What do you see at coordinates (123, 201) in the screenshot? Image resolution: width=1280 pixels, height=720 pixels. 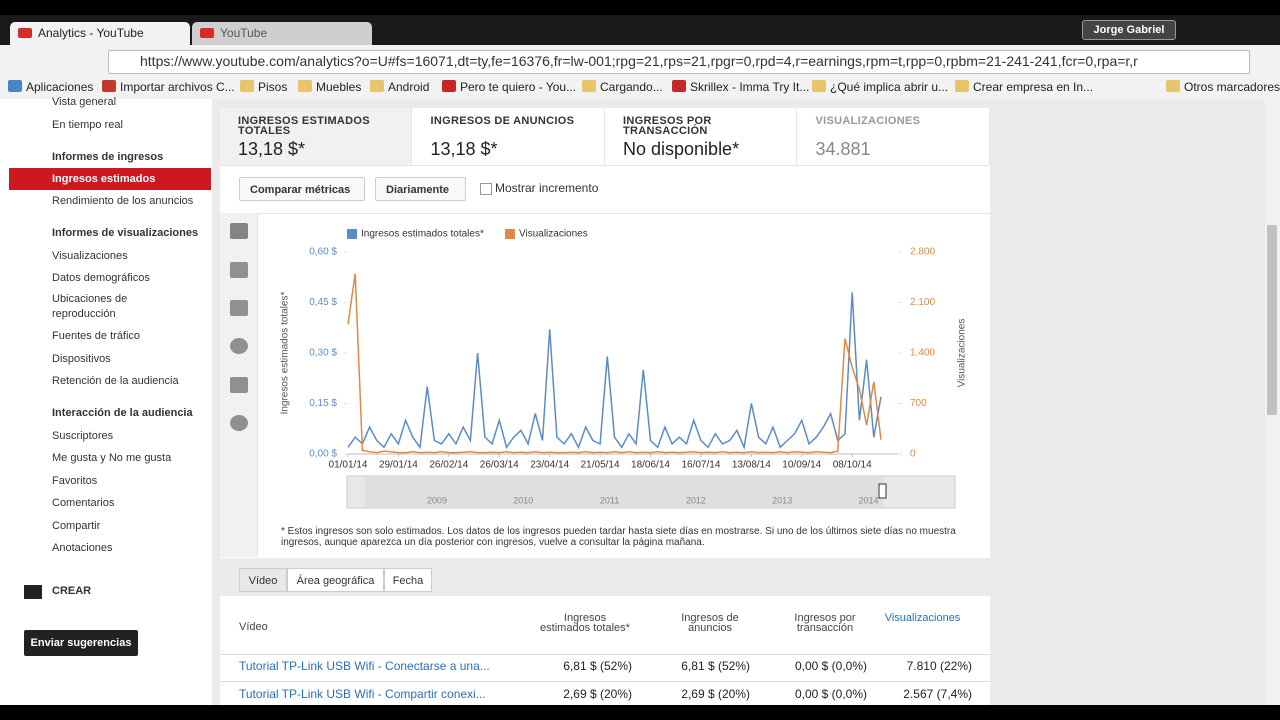 I see `sidebar-link: Rendimiento de los anuncios` at bounding box center [123, 201].